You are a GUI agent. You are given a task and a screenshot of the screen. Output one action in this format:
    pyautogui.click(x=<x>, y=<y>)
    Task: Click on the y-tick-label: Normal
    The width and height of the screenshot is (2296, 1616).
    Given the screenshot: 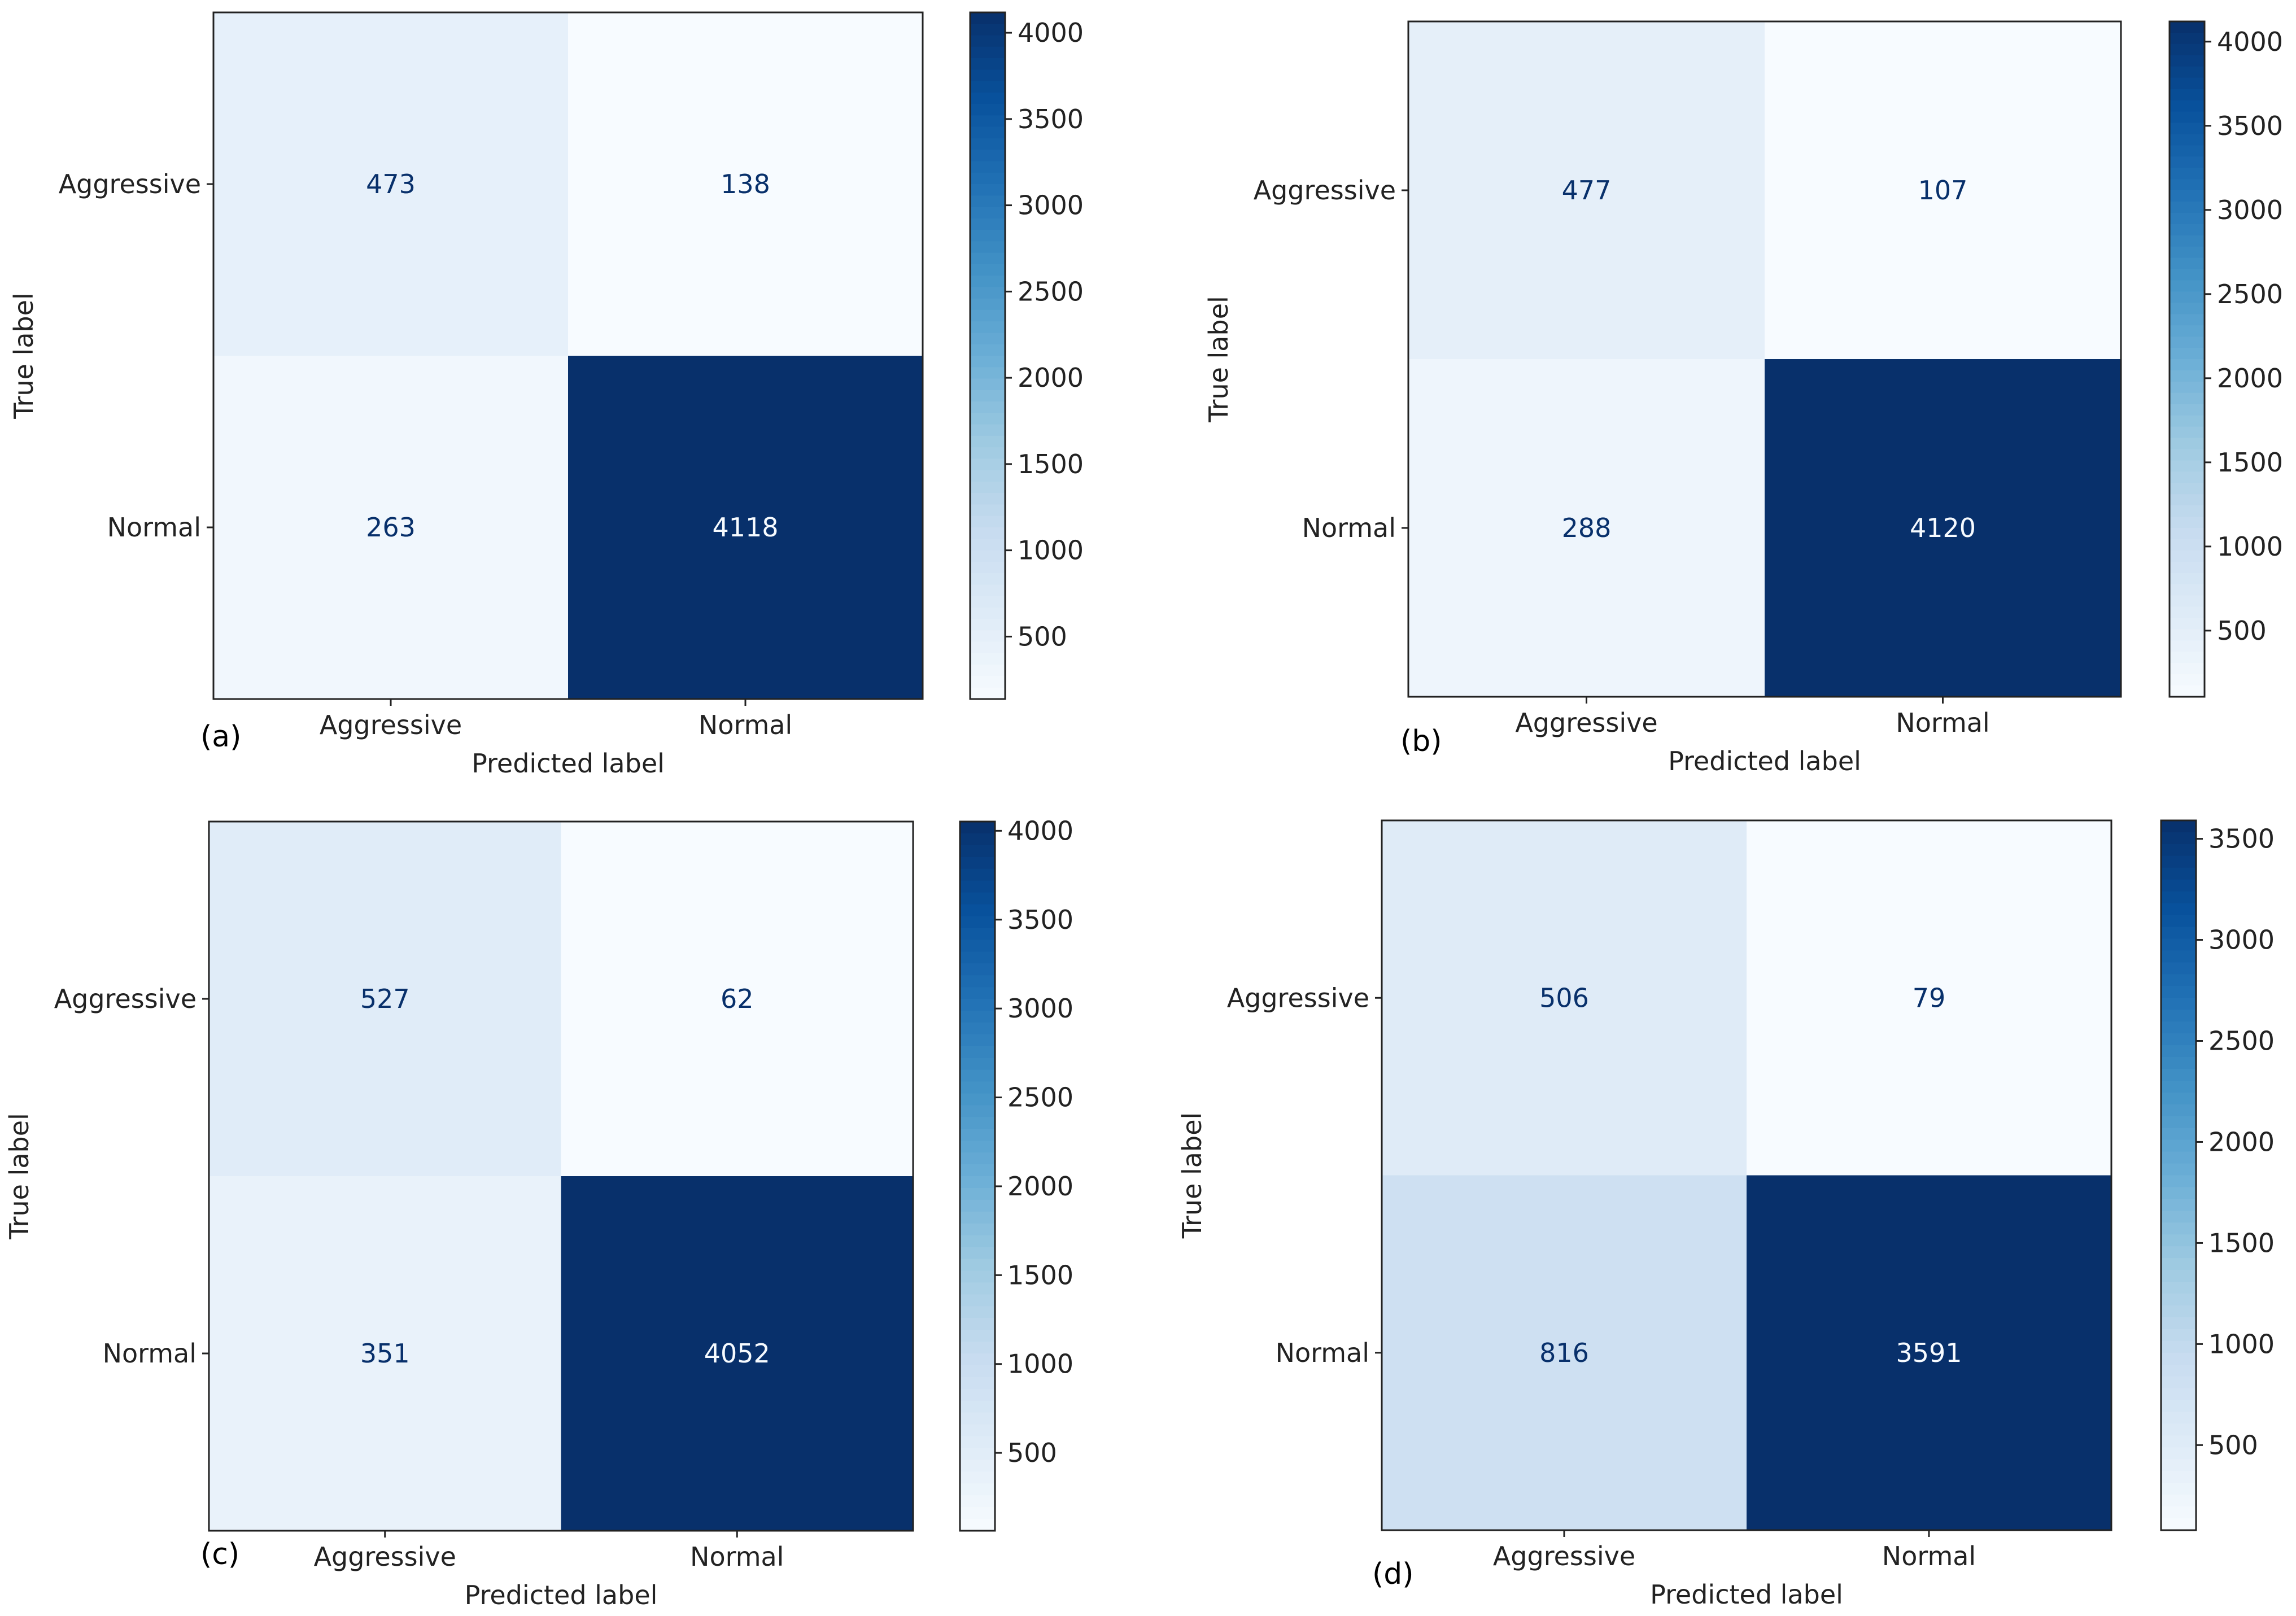 What is the action you would take?
    pyautogui.click(x=1349, y=528)
    